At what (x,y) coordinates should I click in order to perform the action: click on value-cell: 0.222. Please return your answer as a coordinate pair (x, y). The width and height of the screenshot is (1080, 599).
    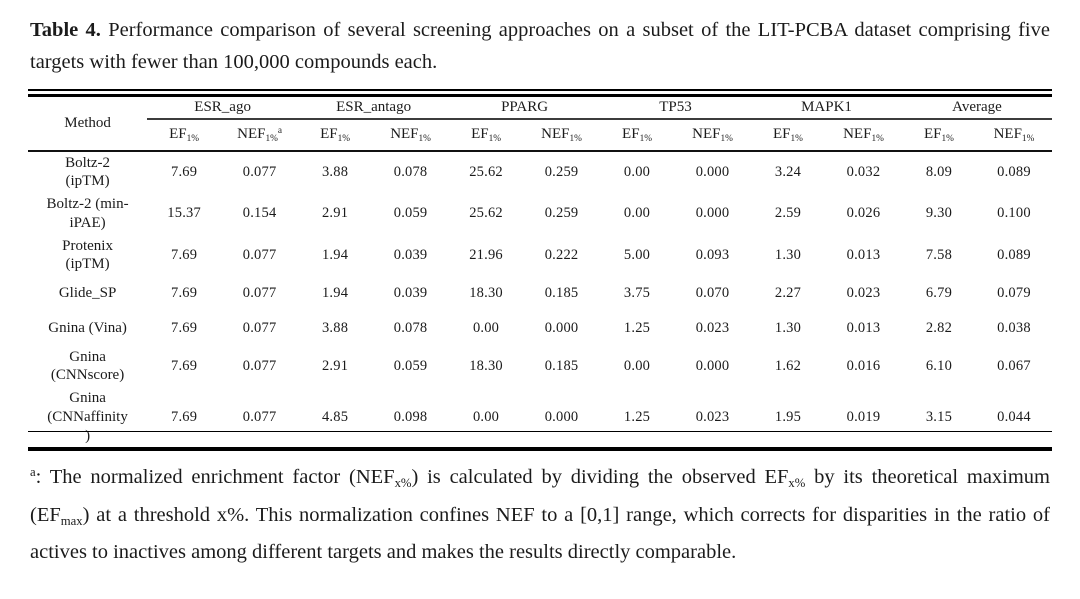
    Looking at the image, I should click on (561, 254).